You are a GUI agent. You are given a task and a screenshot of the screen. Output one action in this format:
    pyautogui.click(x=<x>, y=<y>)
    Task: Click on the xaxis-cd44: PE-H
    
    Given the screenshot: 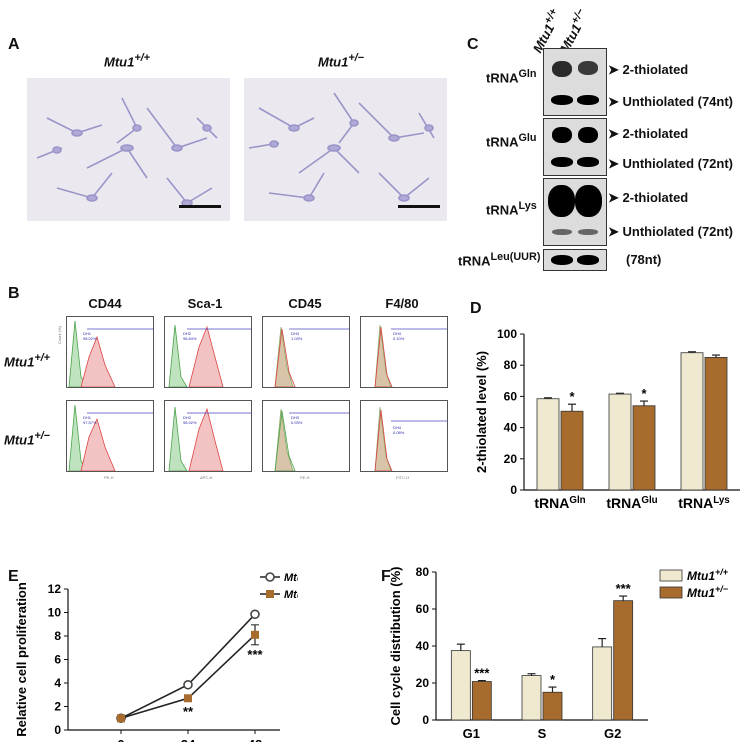 What is the action you would take?
    pyautogui.click(x=109, y=477)
    